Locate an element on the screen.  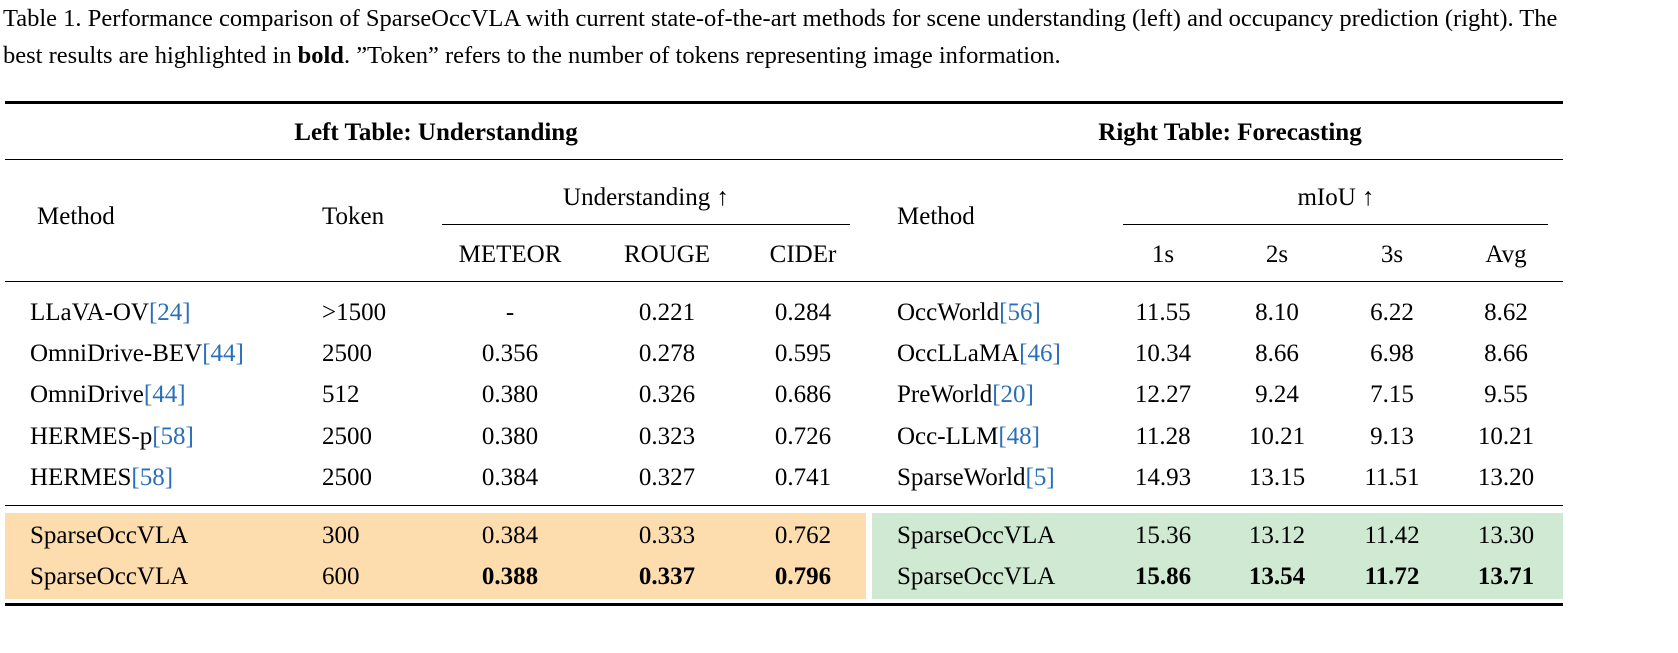
method-cell: OccLLaMA[46] is located at coordinates (979, 354).